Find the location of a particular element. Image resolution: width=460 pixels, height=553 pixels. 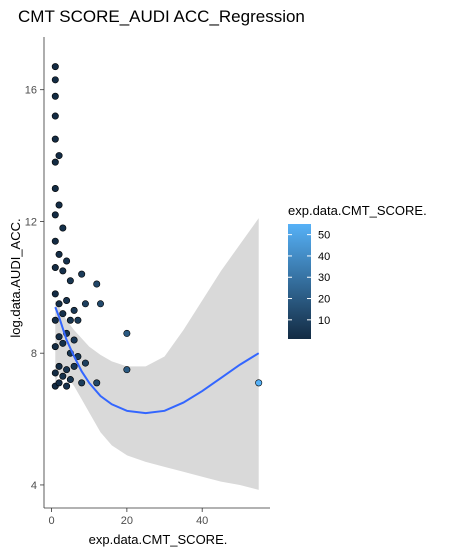

legend-tick-label: 50 is located at coordinates (324, 236).